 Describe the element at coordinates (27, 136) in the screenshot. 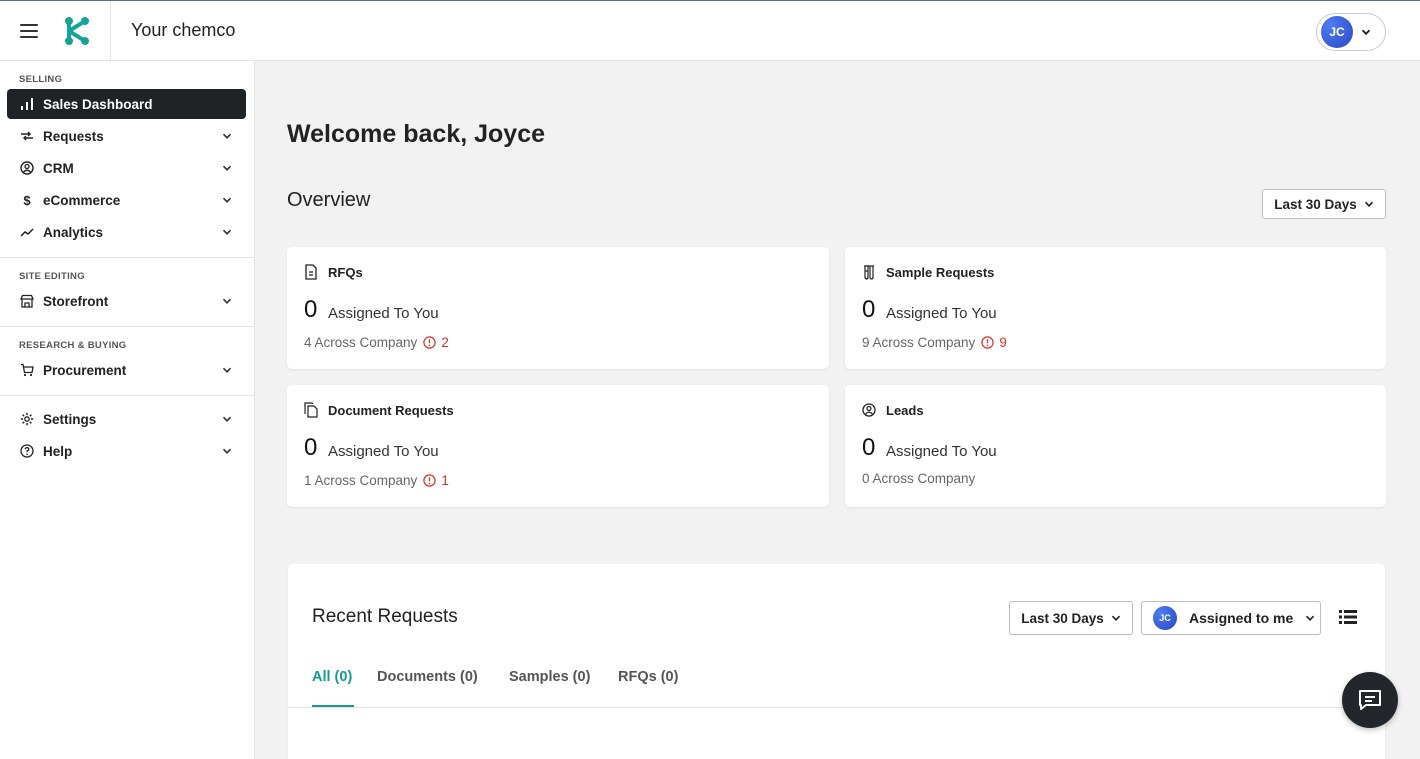

I see `transfer-icon` at that location.